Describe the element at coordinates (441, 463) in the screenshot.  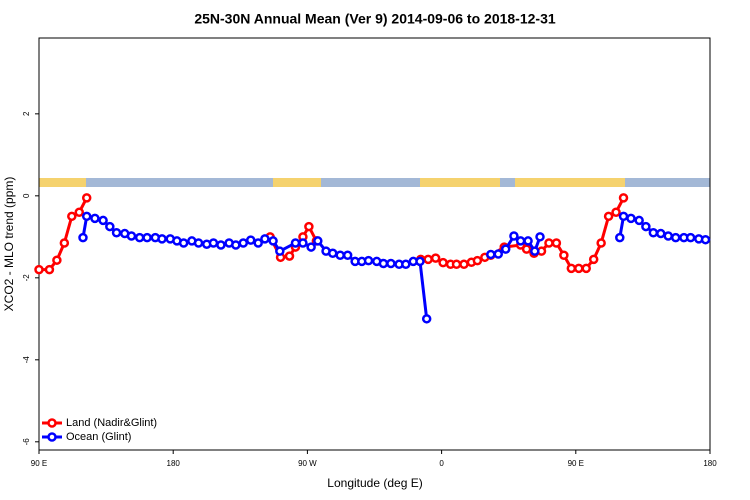
I see `x-tick-label: 0` at that location.